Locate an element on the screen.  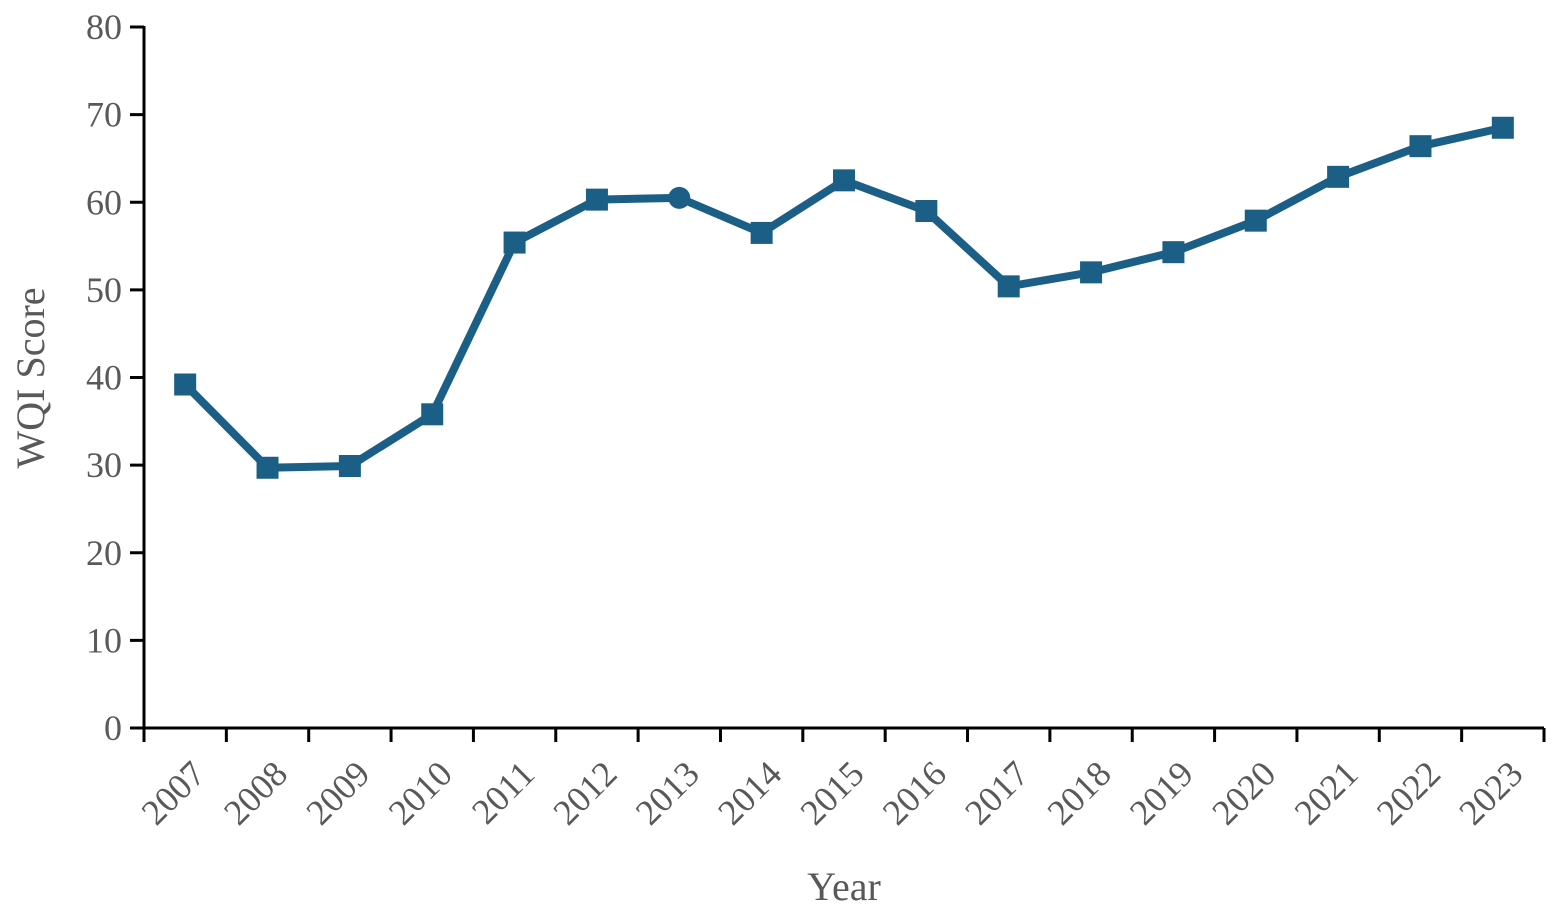
x-tick-label: 2012 is located at coordinates (584, 792).